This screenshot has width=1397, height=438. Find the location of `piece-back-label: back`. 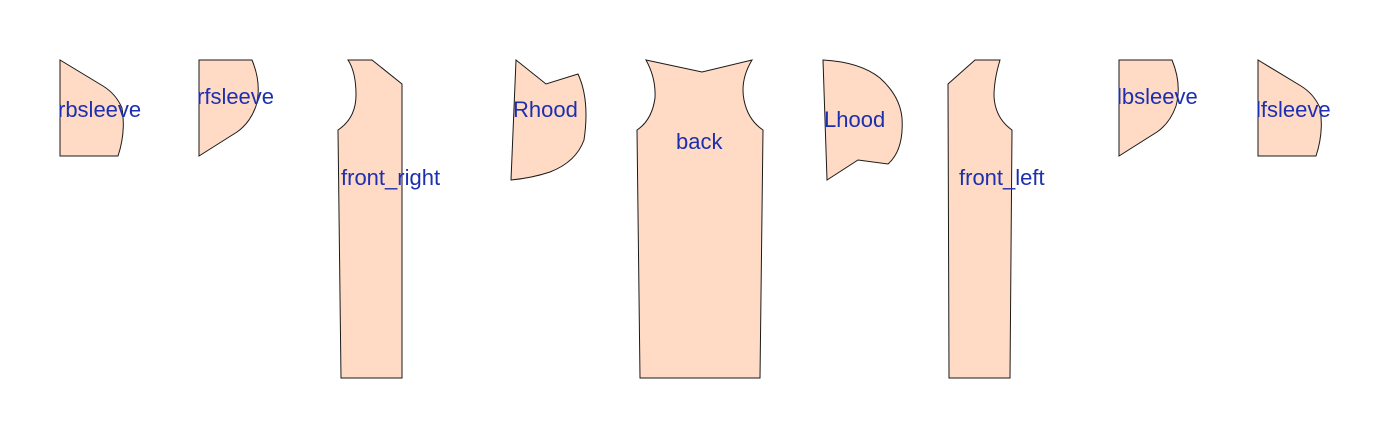

piece-back-label: back is located at coordinates (699, 141).